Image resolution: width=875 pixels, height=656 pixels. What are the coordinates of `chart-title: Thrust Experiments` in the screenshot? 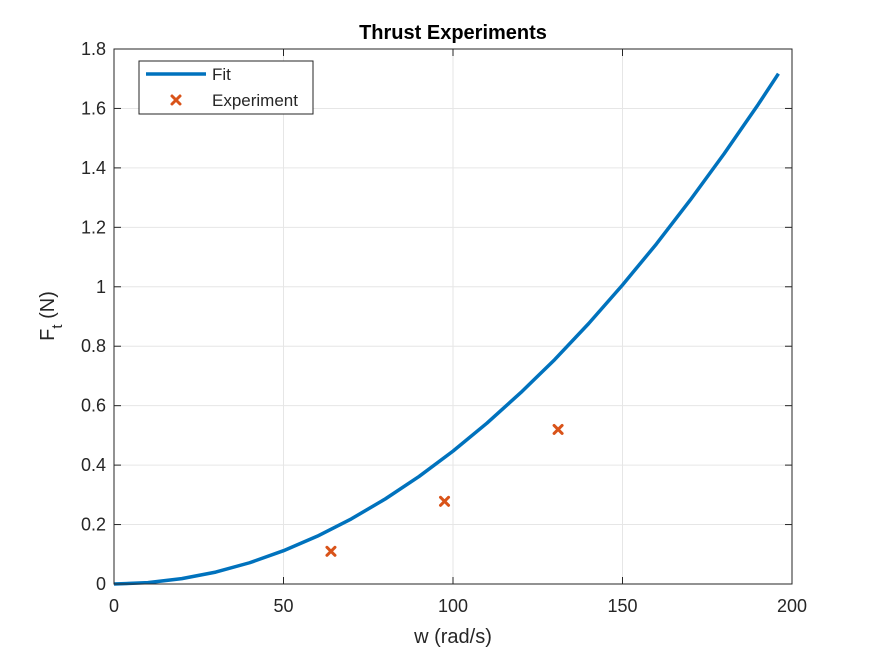 It's located at (453, 33).